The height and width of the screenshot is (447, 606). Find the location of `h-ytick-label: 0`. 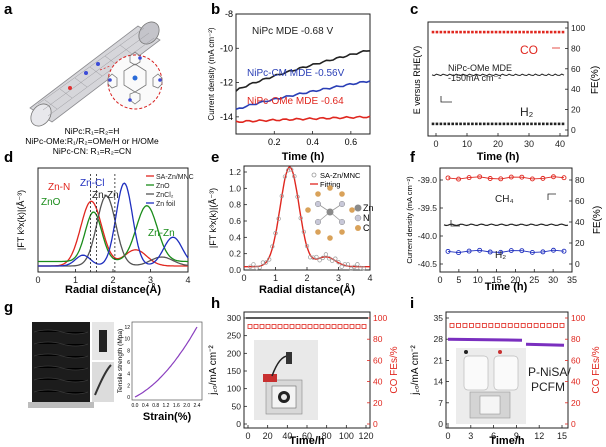

h-ytick-label: 0 is located at coordinates (238, 424).